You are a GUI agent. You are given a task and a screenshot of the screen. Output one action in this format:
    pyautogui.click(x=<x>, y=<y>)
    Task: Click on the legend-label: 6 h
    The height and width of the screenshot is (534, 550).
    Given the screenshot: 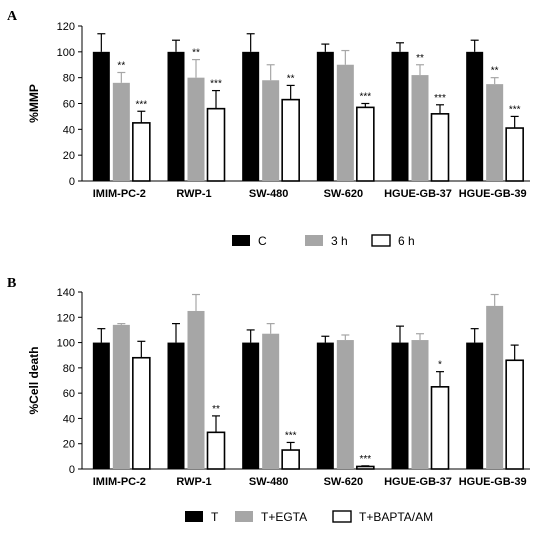 What is the action you would take?
    pyautogui.click(x=406, y=241)
    